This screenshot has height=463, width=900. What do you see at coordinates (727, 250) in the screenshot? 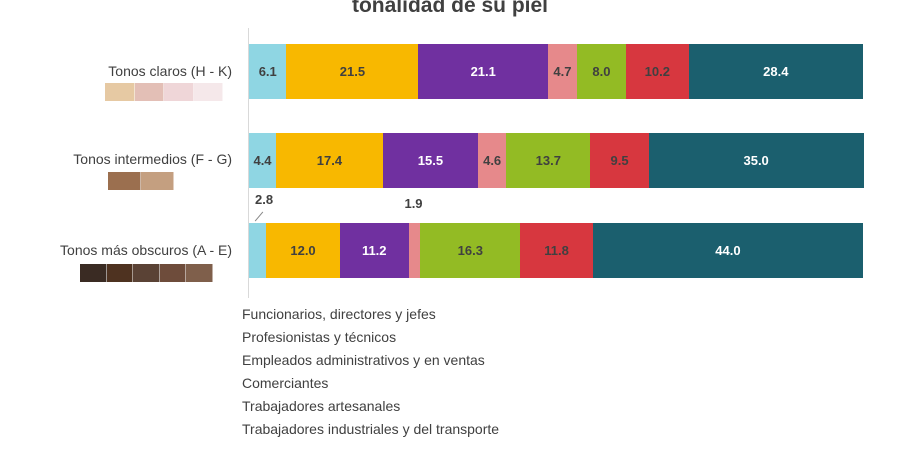
I see `bar-segment: 44.0` at bounding box center [727, 250].